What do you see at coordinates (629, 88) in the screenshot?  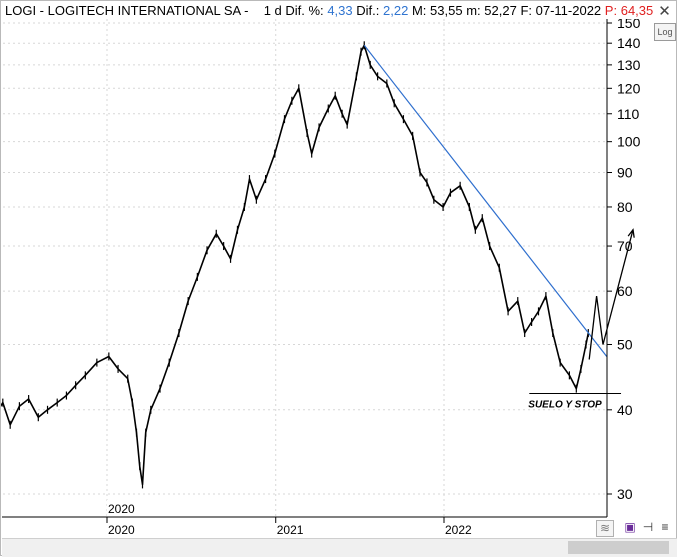 I see `y-tick-label: 120` at bounding box center [629, 88].